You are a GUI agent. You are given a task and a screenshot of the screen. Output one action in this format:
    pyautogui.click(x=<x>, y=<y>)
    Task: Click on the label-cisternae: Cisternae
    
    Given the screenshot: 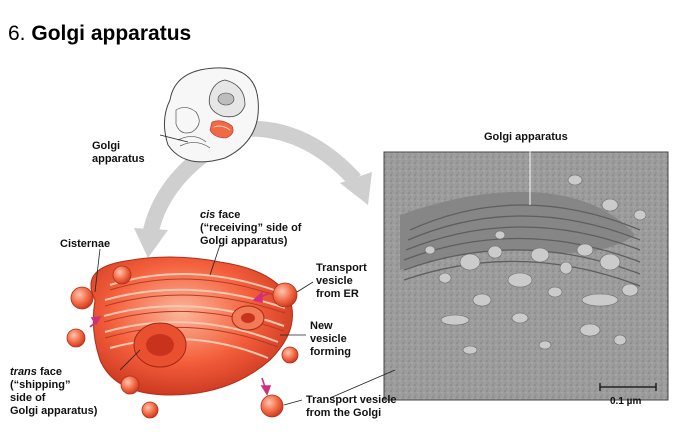 What is the action you would take?
    pyautogui.click(x=85, y=244)
    